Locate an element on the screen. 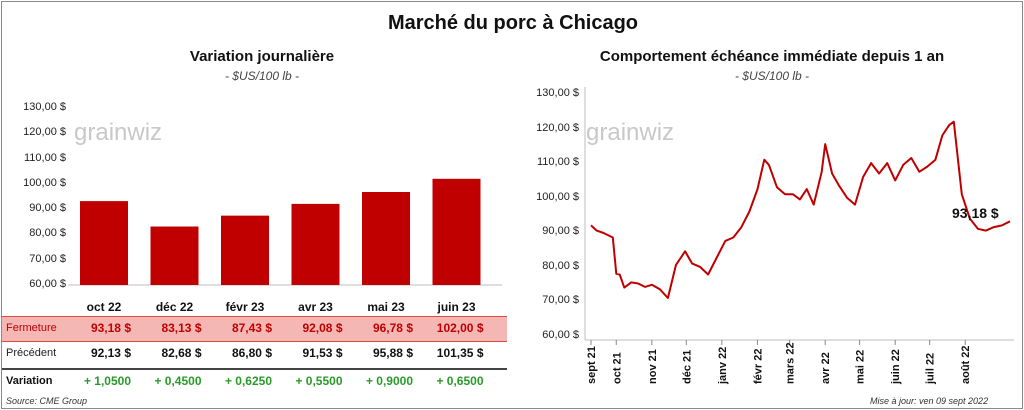  x-tick-label: juil 22 is located at coordinates (931, 369).